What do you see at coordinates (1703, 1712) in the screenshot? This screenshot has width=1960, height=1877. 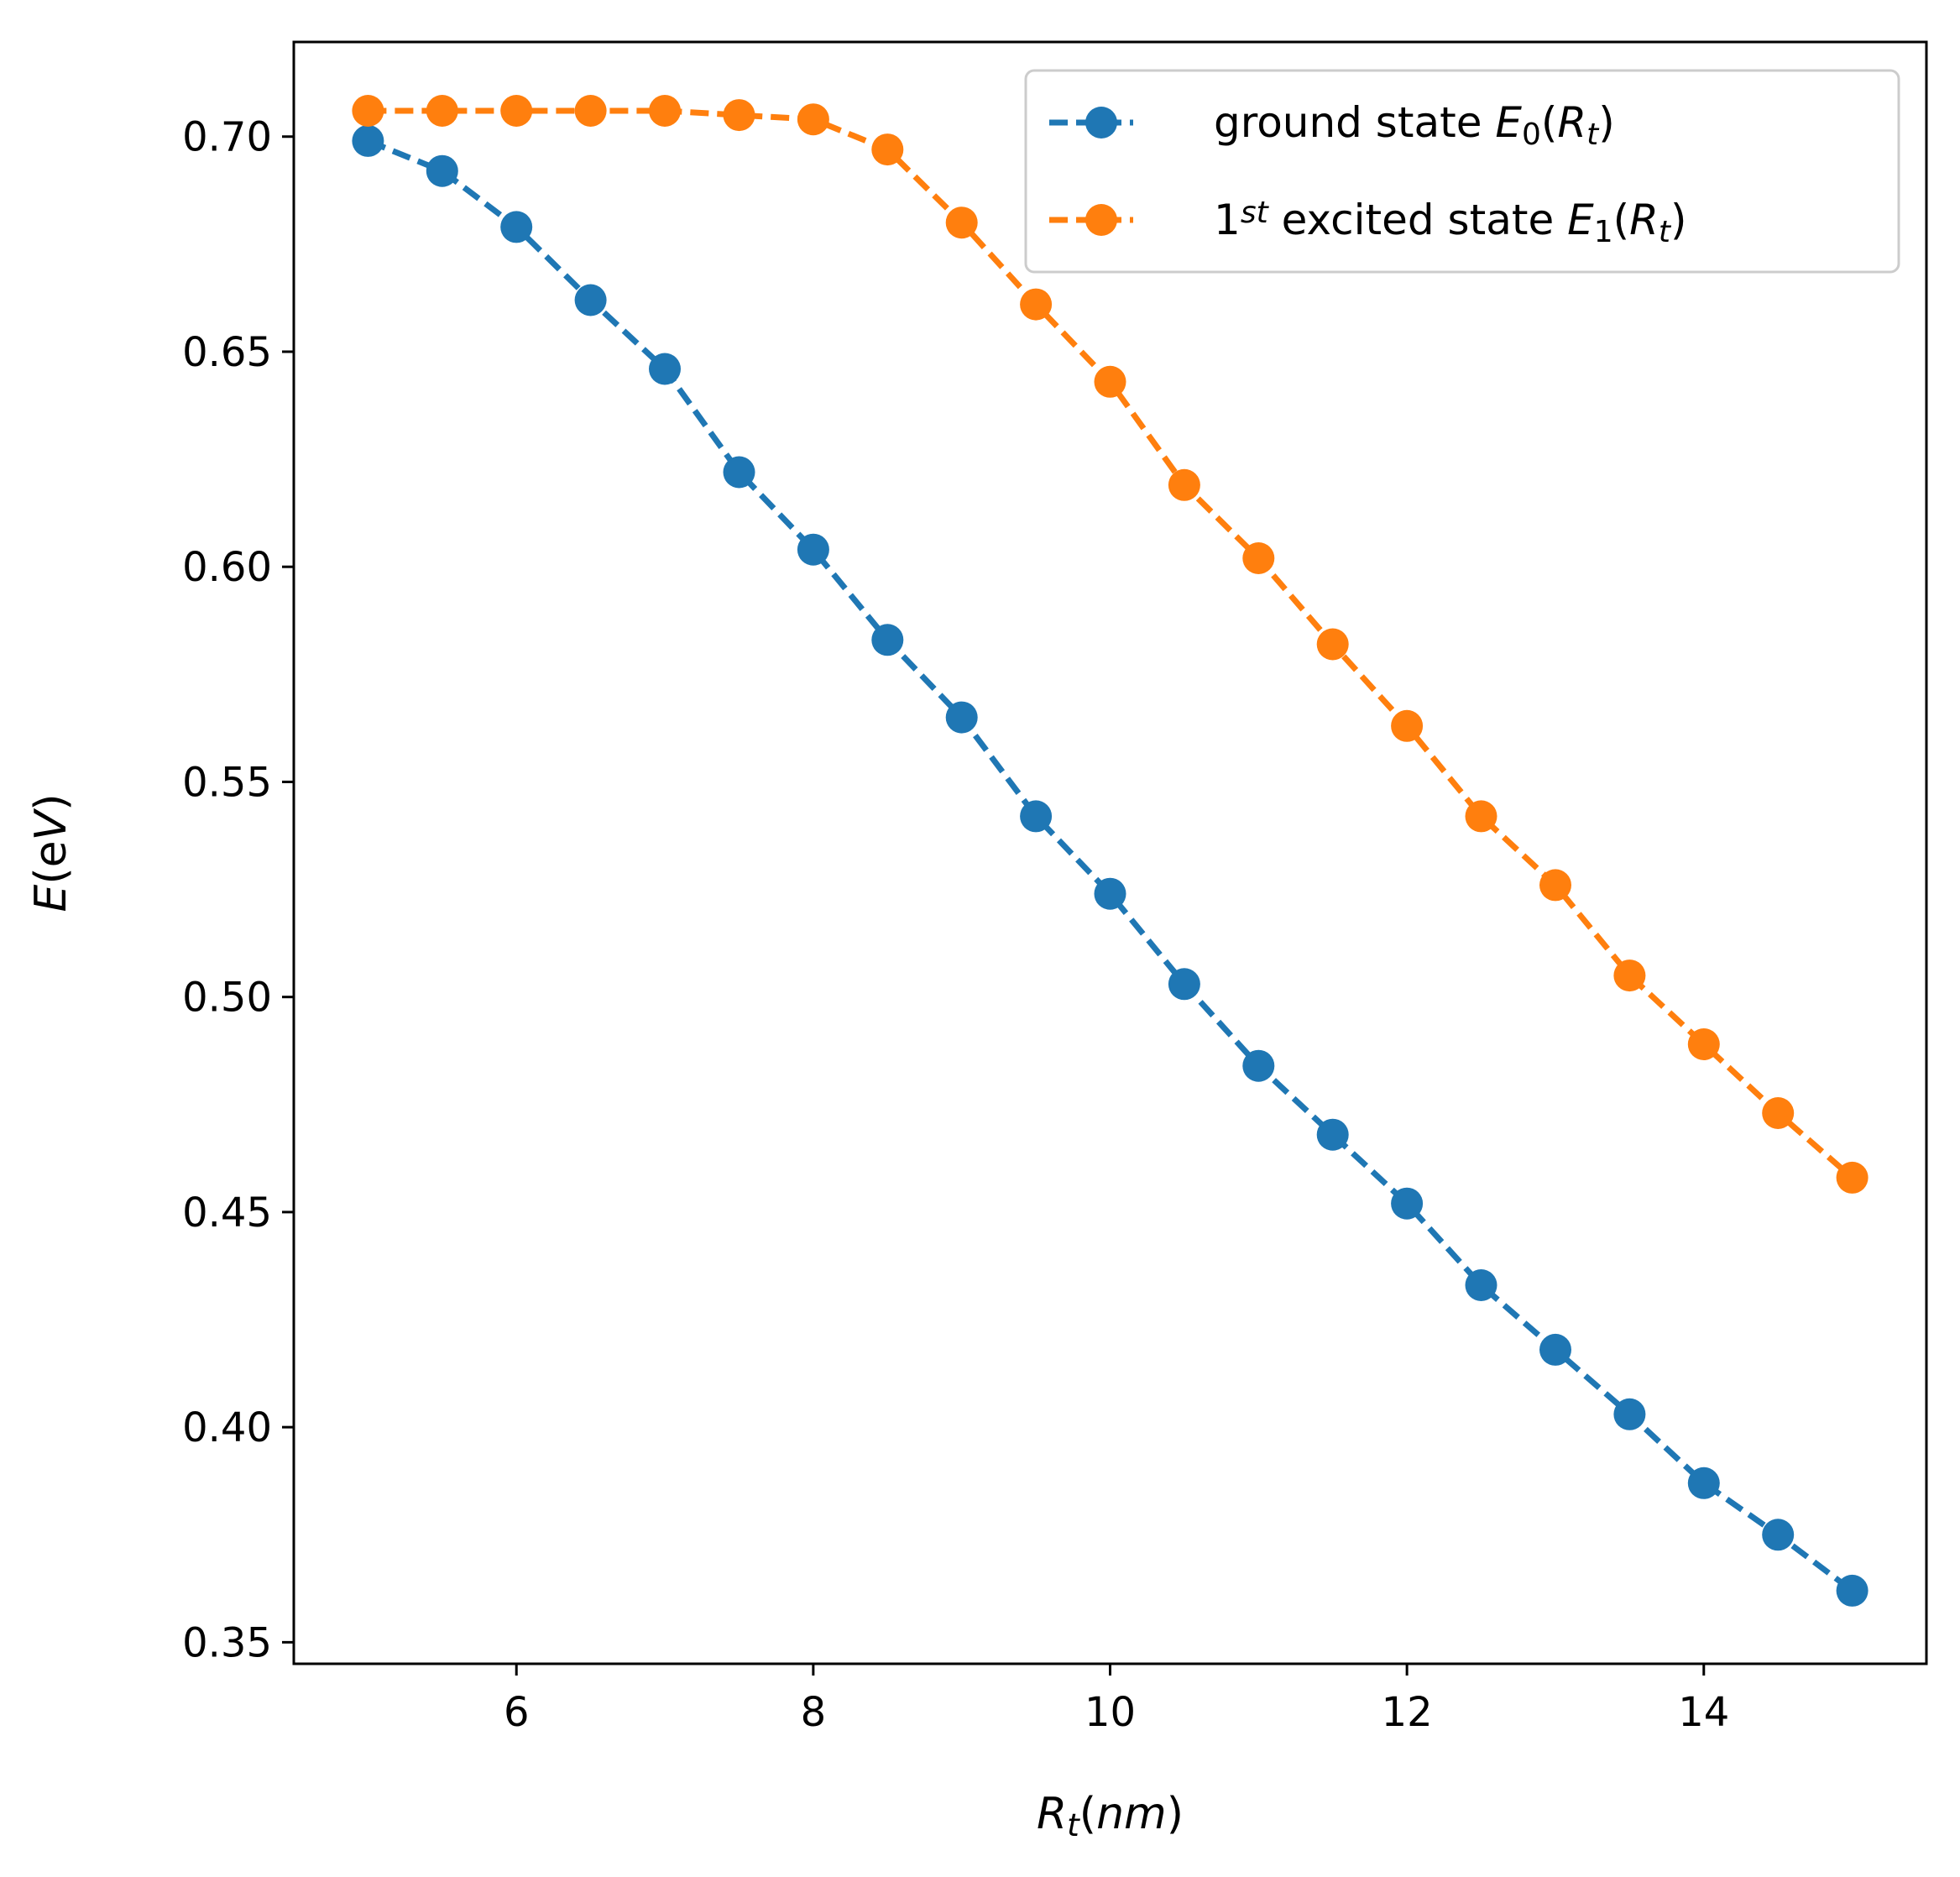 I see `x-tick-label: 14` at bounding box center [1703, 1712].